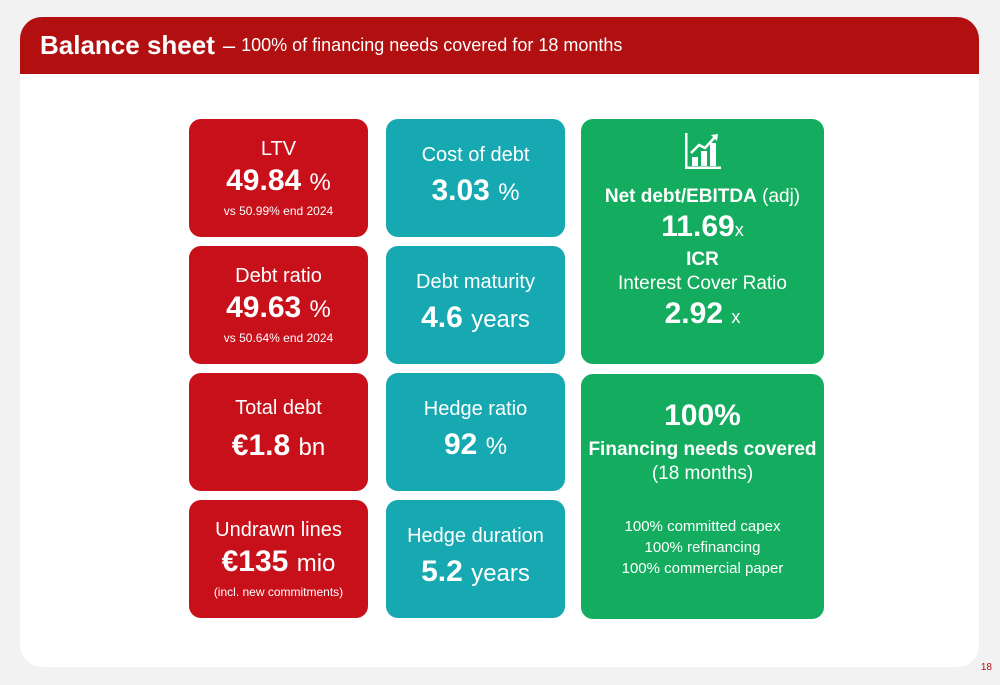 The width and height of the screenshot is (1000, 685). What do you see at coordinates (264, 307) in the screenshot?
I see `debt-ratio-value: 49.63` at bounding box center [264, 307].